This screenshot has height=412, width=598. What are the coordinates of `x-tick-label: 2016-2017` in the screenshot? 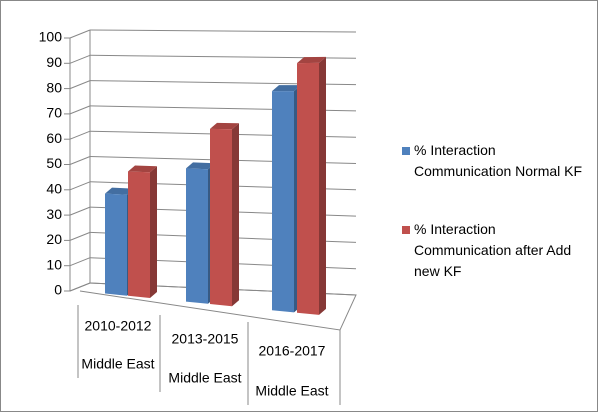 It's located at (292, 351).